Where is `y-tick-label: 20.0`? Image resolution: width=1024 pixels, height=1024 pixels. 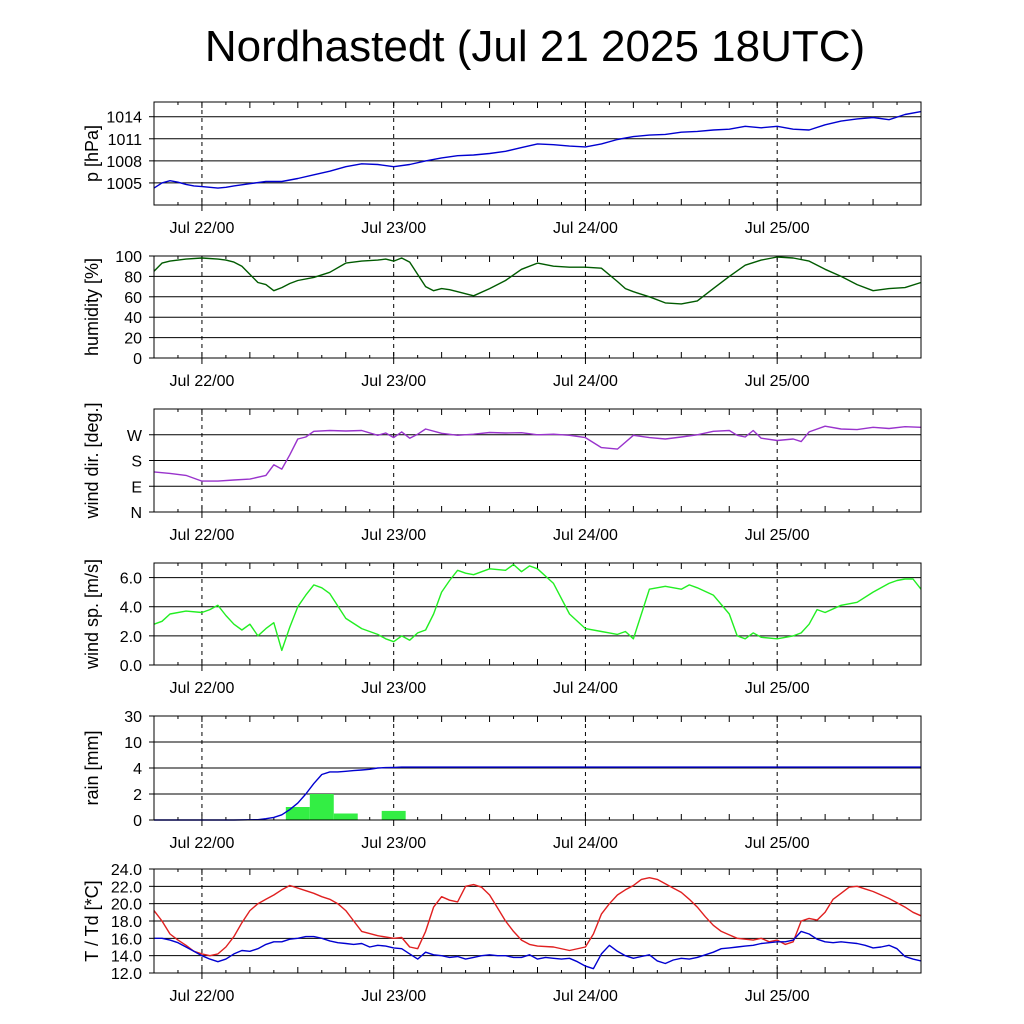 y-tick-label: 20.0 is located at coordinates (126, 905).